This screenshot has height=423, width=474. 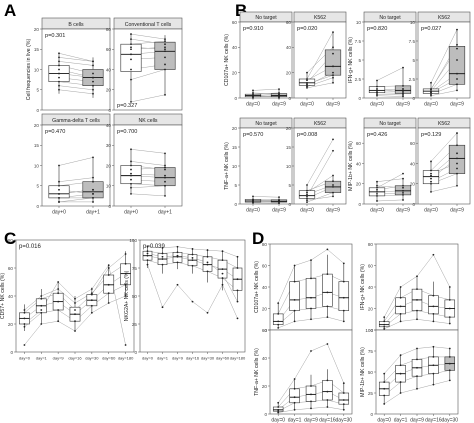 What do you see at coordinates (413, 22) in the screenshot?
I see `y-tick-label: 10` at bounding box center [413, 22].